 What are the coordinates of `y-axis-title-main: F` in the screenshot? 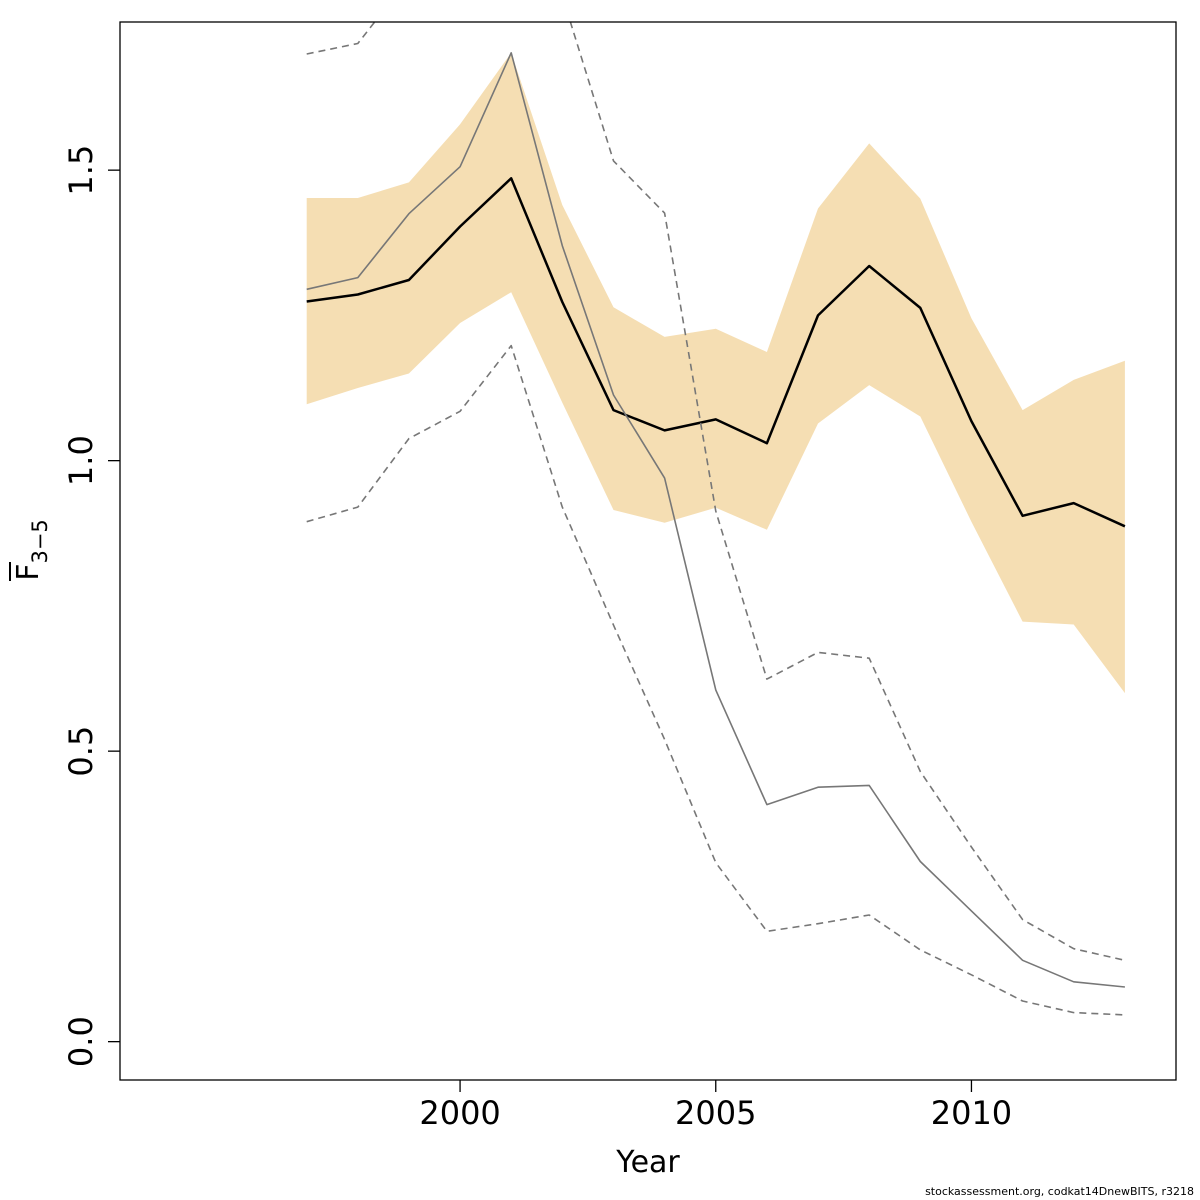 It's located at (28, 572).